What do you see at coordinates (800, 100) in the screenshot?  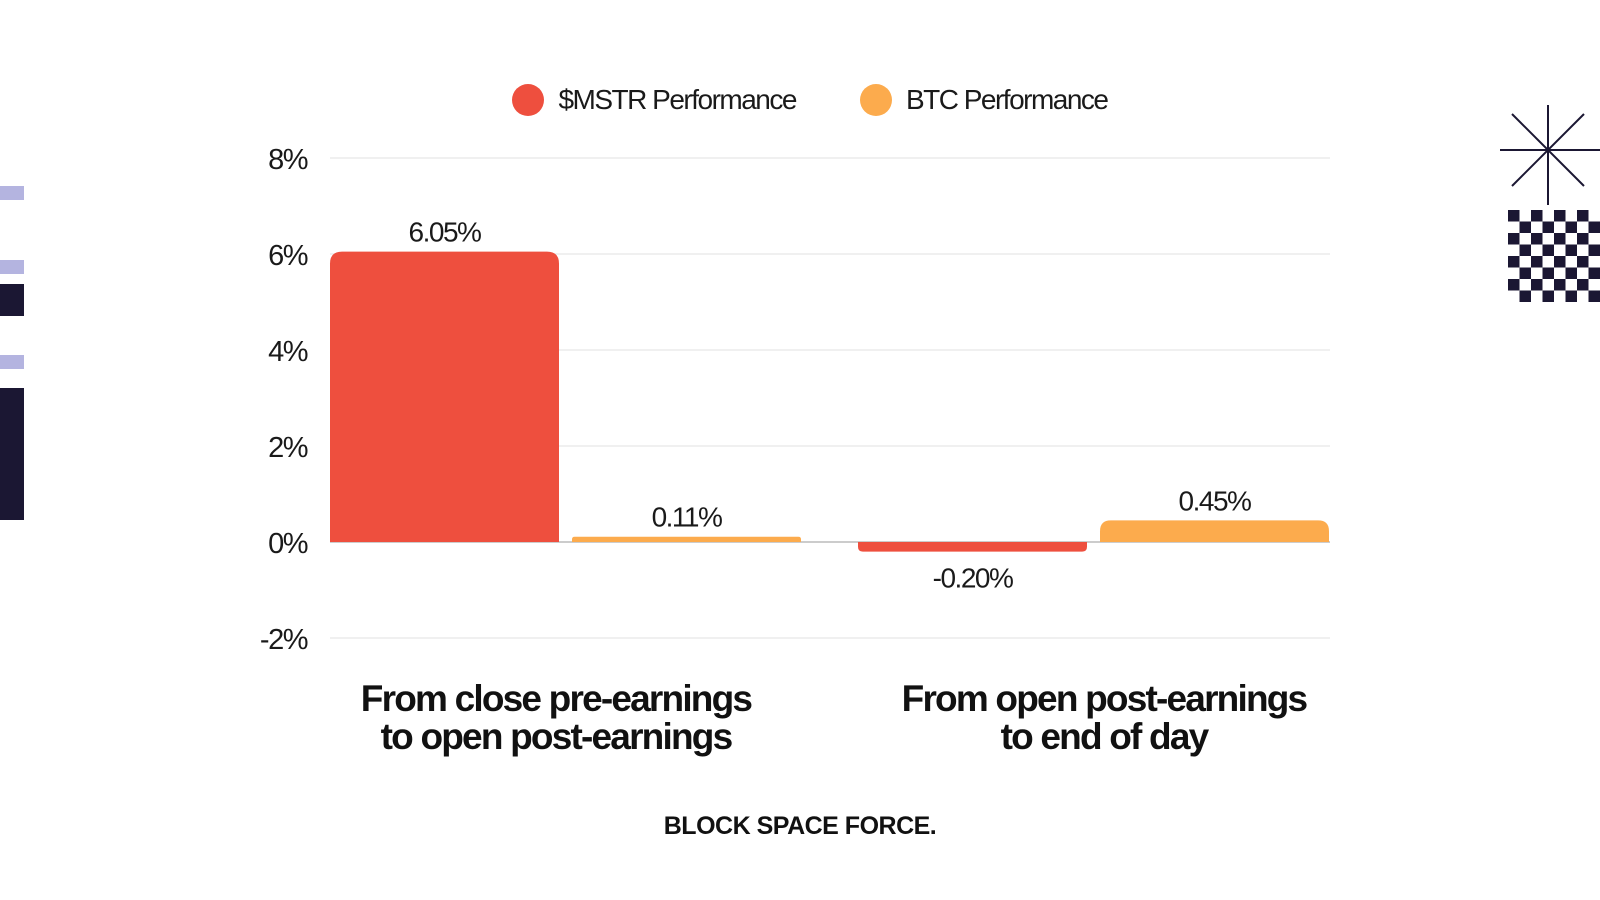 I see `legend: $MSTR Performance BTC Performance` at bounding box center [800, 100].